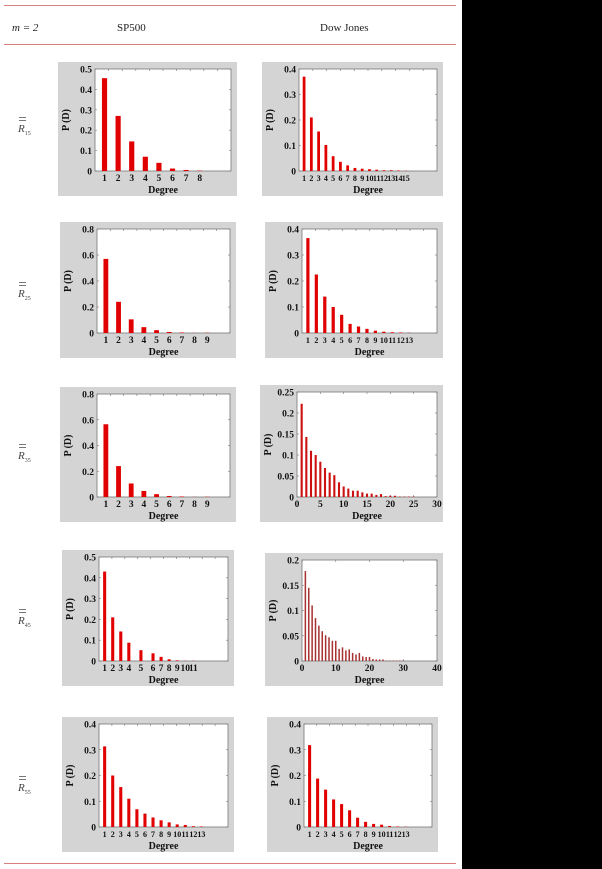  I want to click on chart-sp500-r15: 0 0.1 0.2 0.3 0.4 0.5 1 2 3 4 5 6 7 8 Degree P (D), so click(147, 129).